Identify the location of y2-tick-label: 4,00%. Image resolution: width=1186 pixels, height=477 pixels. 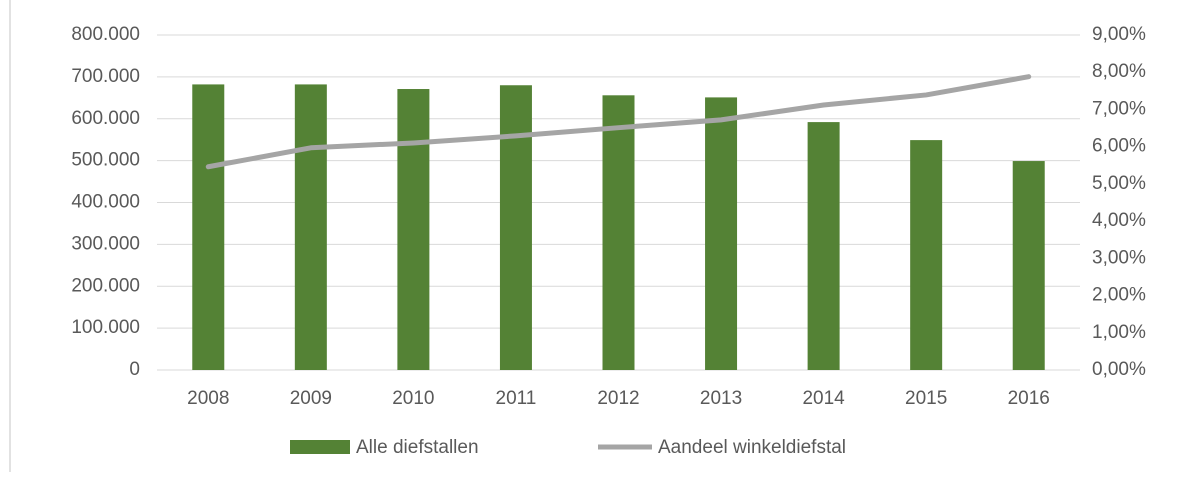
(1119, 220).